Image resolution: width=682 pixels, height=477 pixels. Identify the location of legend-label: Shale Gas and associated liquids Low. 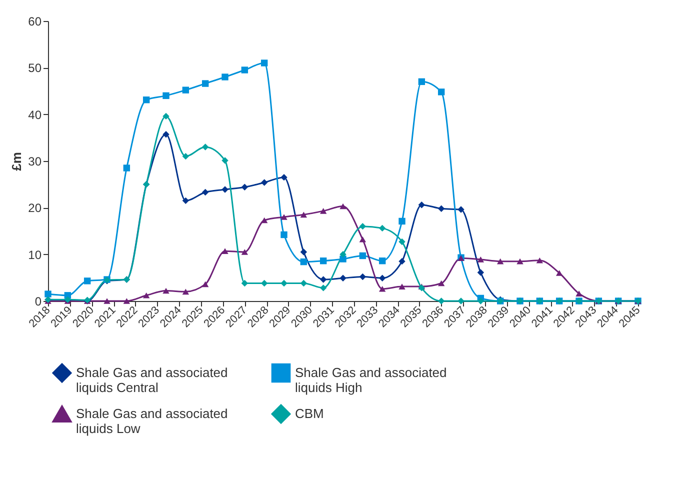
(152, 421).